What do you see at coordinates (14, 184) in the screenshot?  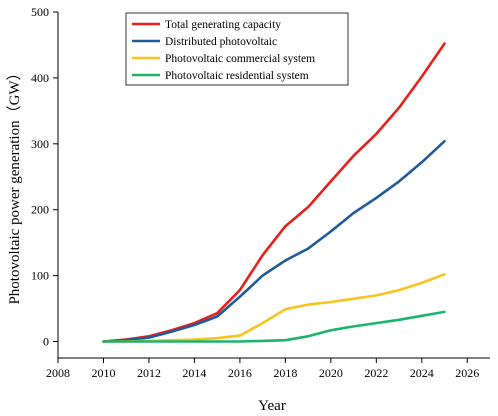 I see `y-axis-title: Photovoltaic power generation（GW）` at bounding box center [14, 184].